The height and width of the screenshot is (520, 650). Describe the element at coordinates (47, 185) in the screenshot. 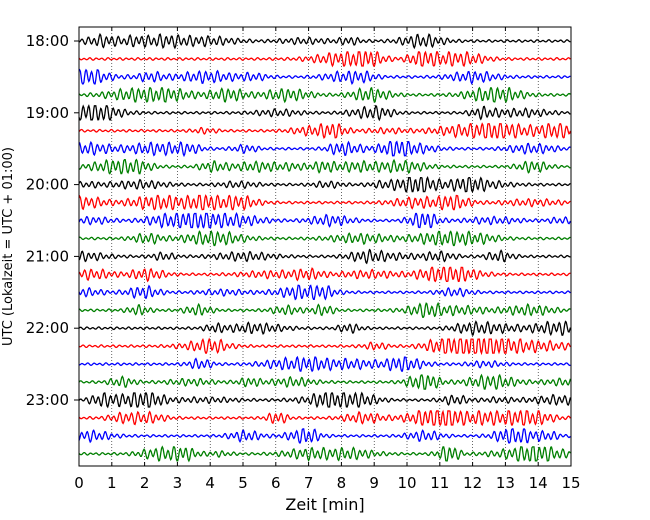

I see `y-tick-label: 20:00` at that location.